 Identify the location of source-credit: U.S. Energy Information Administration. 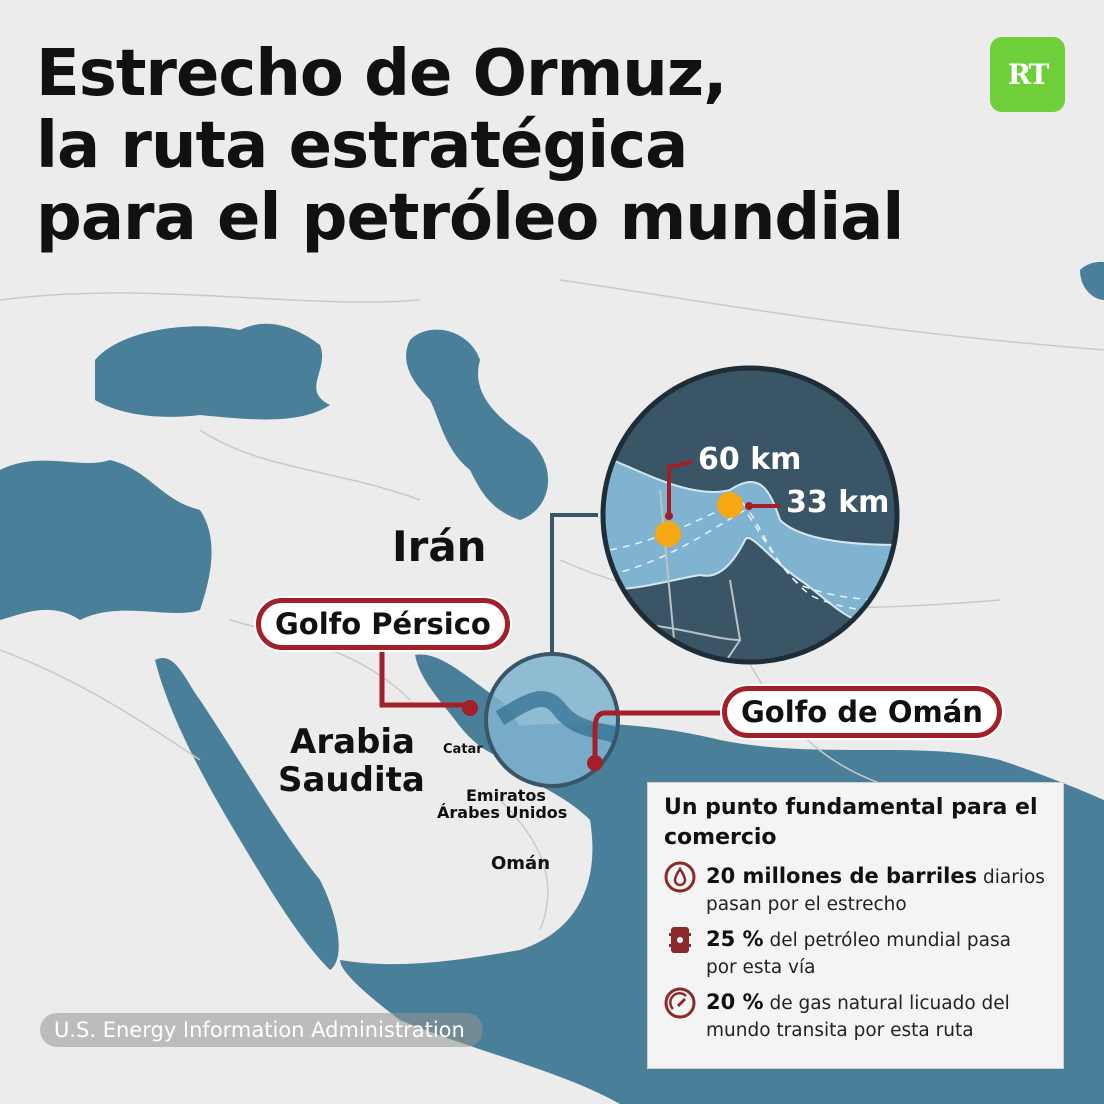
(261, 1030).